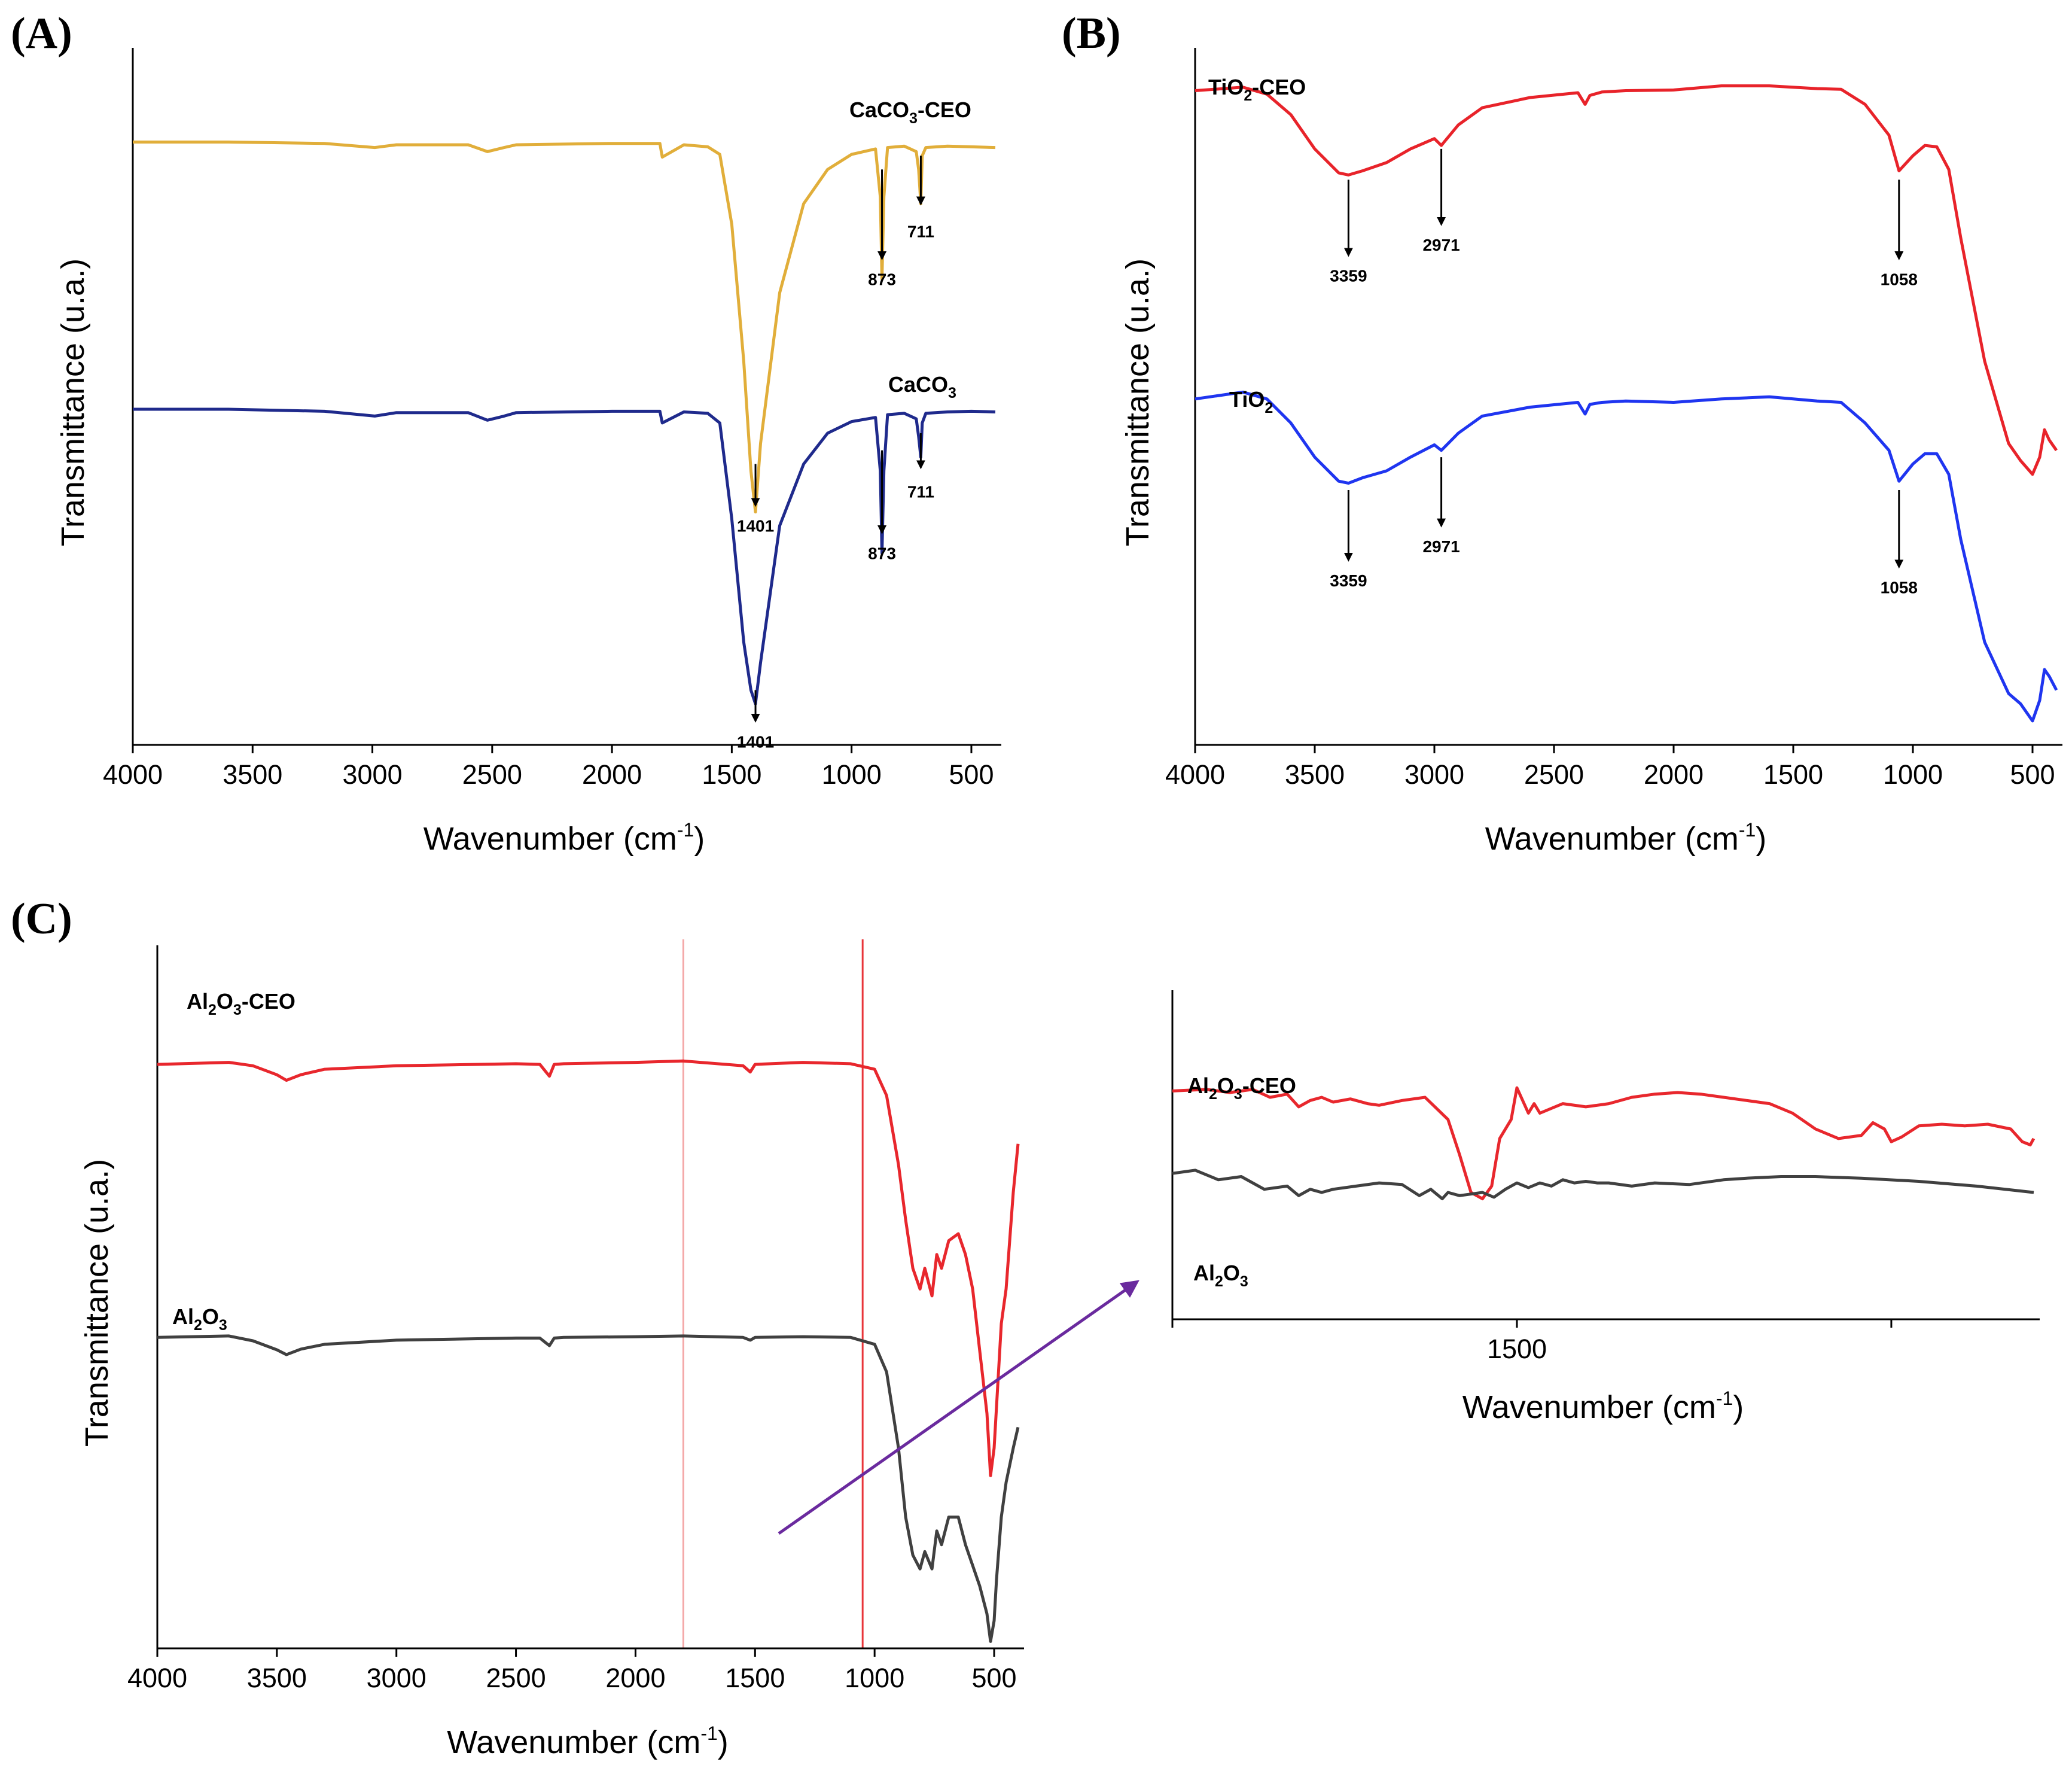 This screenshot has width=2072, height=1777. I want to click on series-line-TiO2-CEO, so click(1627, 280).